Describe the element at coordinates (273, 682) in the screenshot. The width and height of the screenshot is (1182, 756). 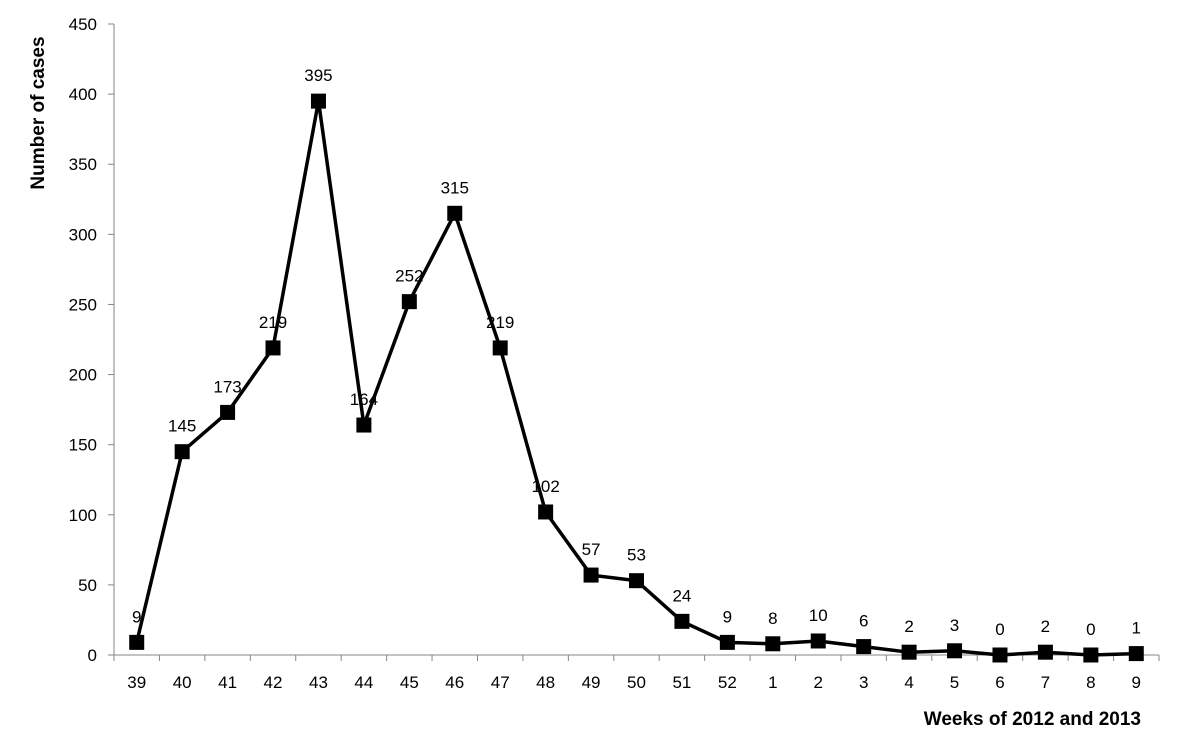
I see `x-tick-label: 42` at that location.